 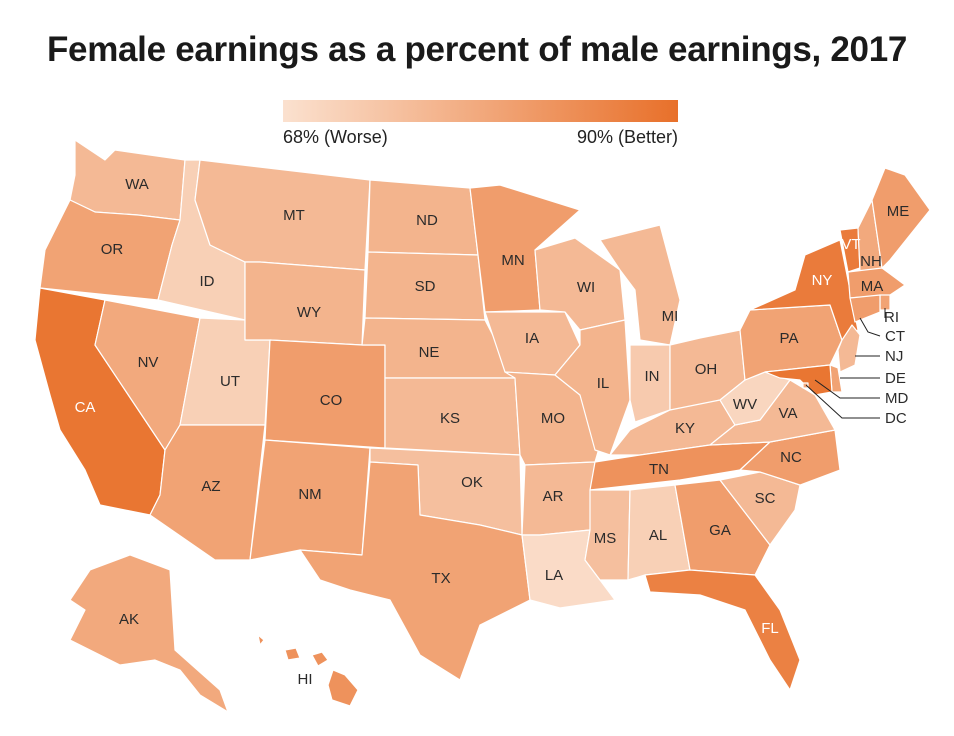 What do you see at coordinates (865, 308) in the screenshot?
I see `state-CT` at bounding box center [865, 308].